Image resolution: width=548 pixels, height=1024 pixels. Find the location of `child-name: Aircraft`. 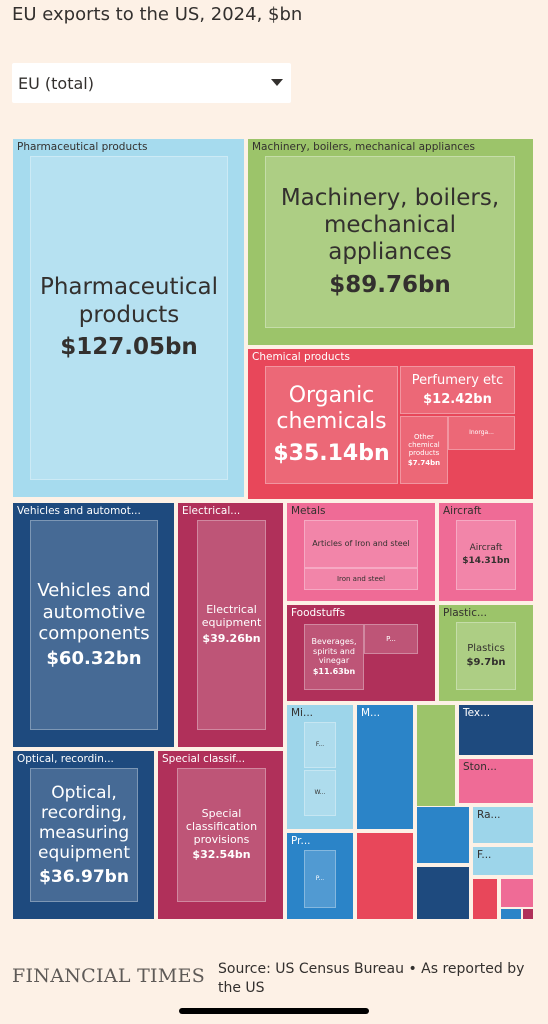

child-name: Aircraft is located at coordinates (486, 548).